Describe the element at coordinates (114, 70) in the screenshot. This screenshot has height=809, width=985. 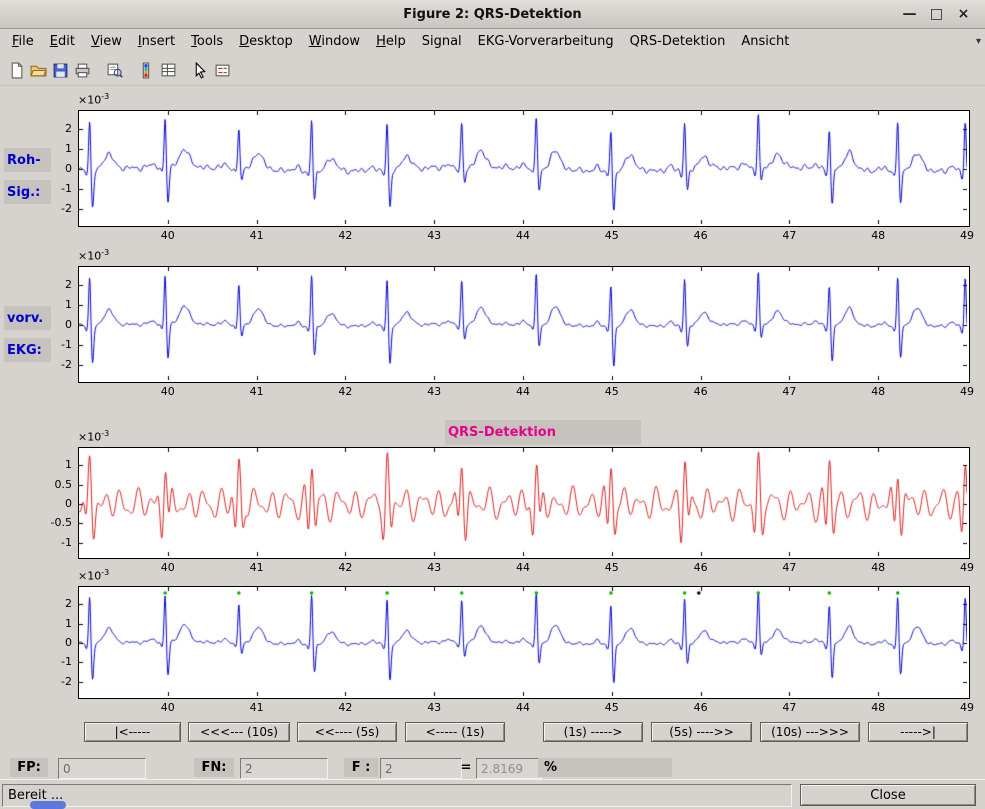
I see `print-preview-icon` at that location.